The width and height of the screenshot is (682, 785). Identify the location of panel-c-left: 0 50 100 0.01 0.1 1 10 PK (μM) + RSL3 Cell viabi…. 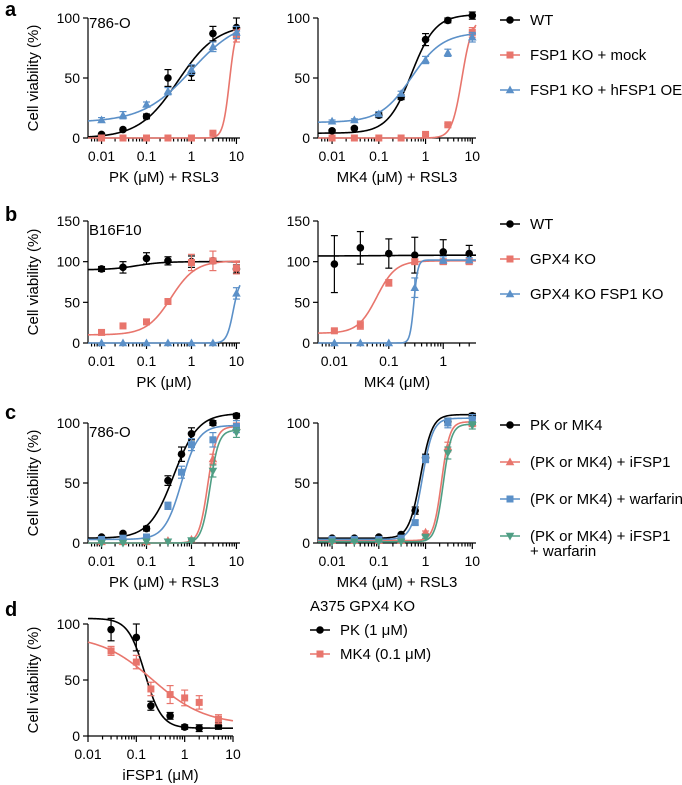
(124, 496).